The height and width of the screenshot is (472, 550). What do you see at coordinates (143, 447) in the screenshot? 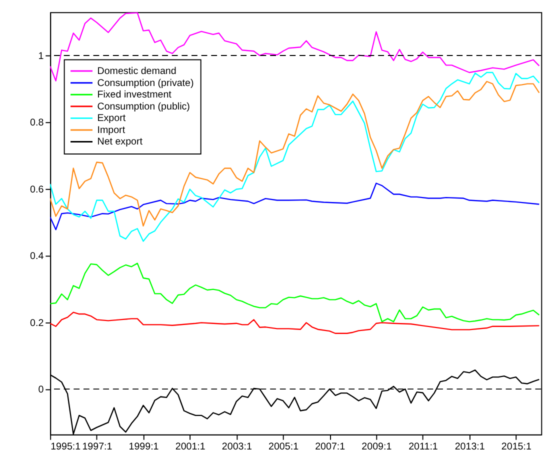
I see `x-tick-label: 1999:1` at bounding box center [143, 447].